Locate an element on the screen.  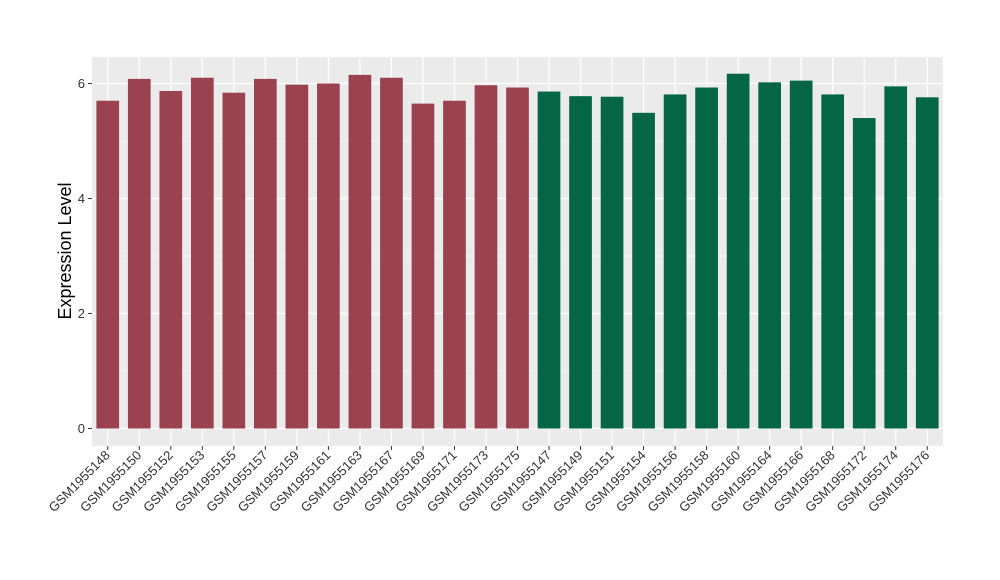
bar-GSM1955174 is located at coordinates (896, 257).